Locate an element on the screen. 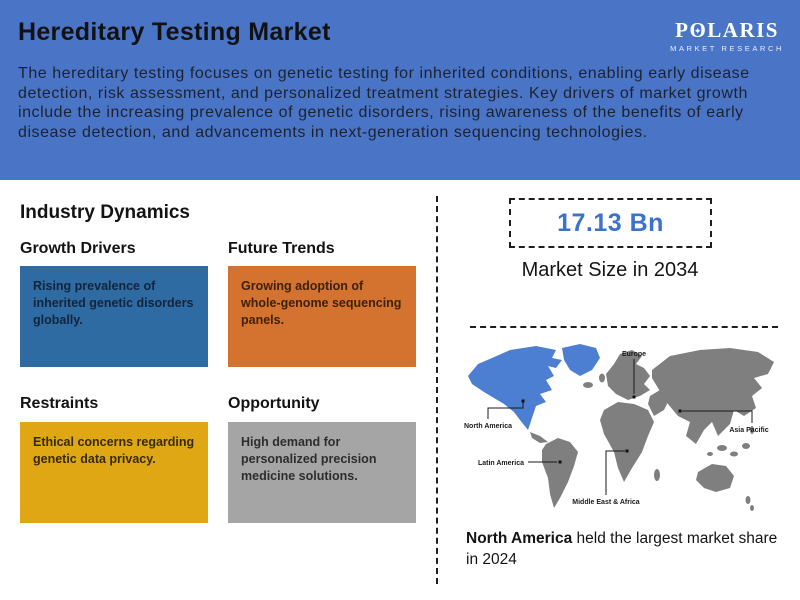  middle-east-africa-leader-line is located at coordinates (615, 472).